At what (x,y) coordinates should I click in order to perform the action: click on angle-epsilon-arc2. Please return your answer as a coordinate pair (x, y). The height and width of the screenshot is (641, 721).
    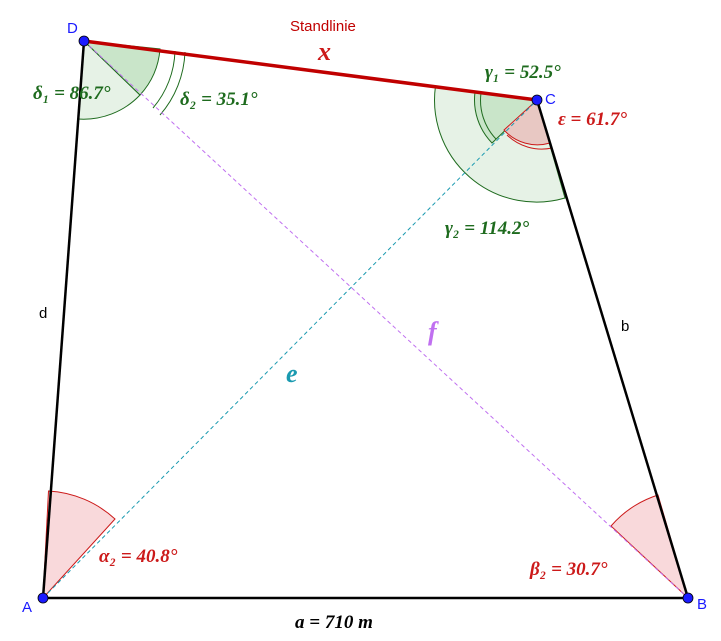
    Looking at the image, I should click on (529, 142).